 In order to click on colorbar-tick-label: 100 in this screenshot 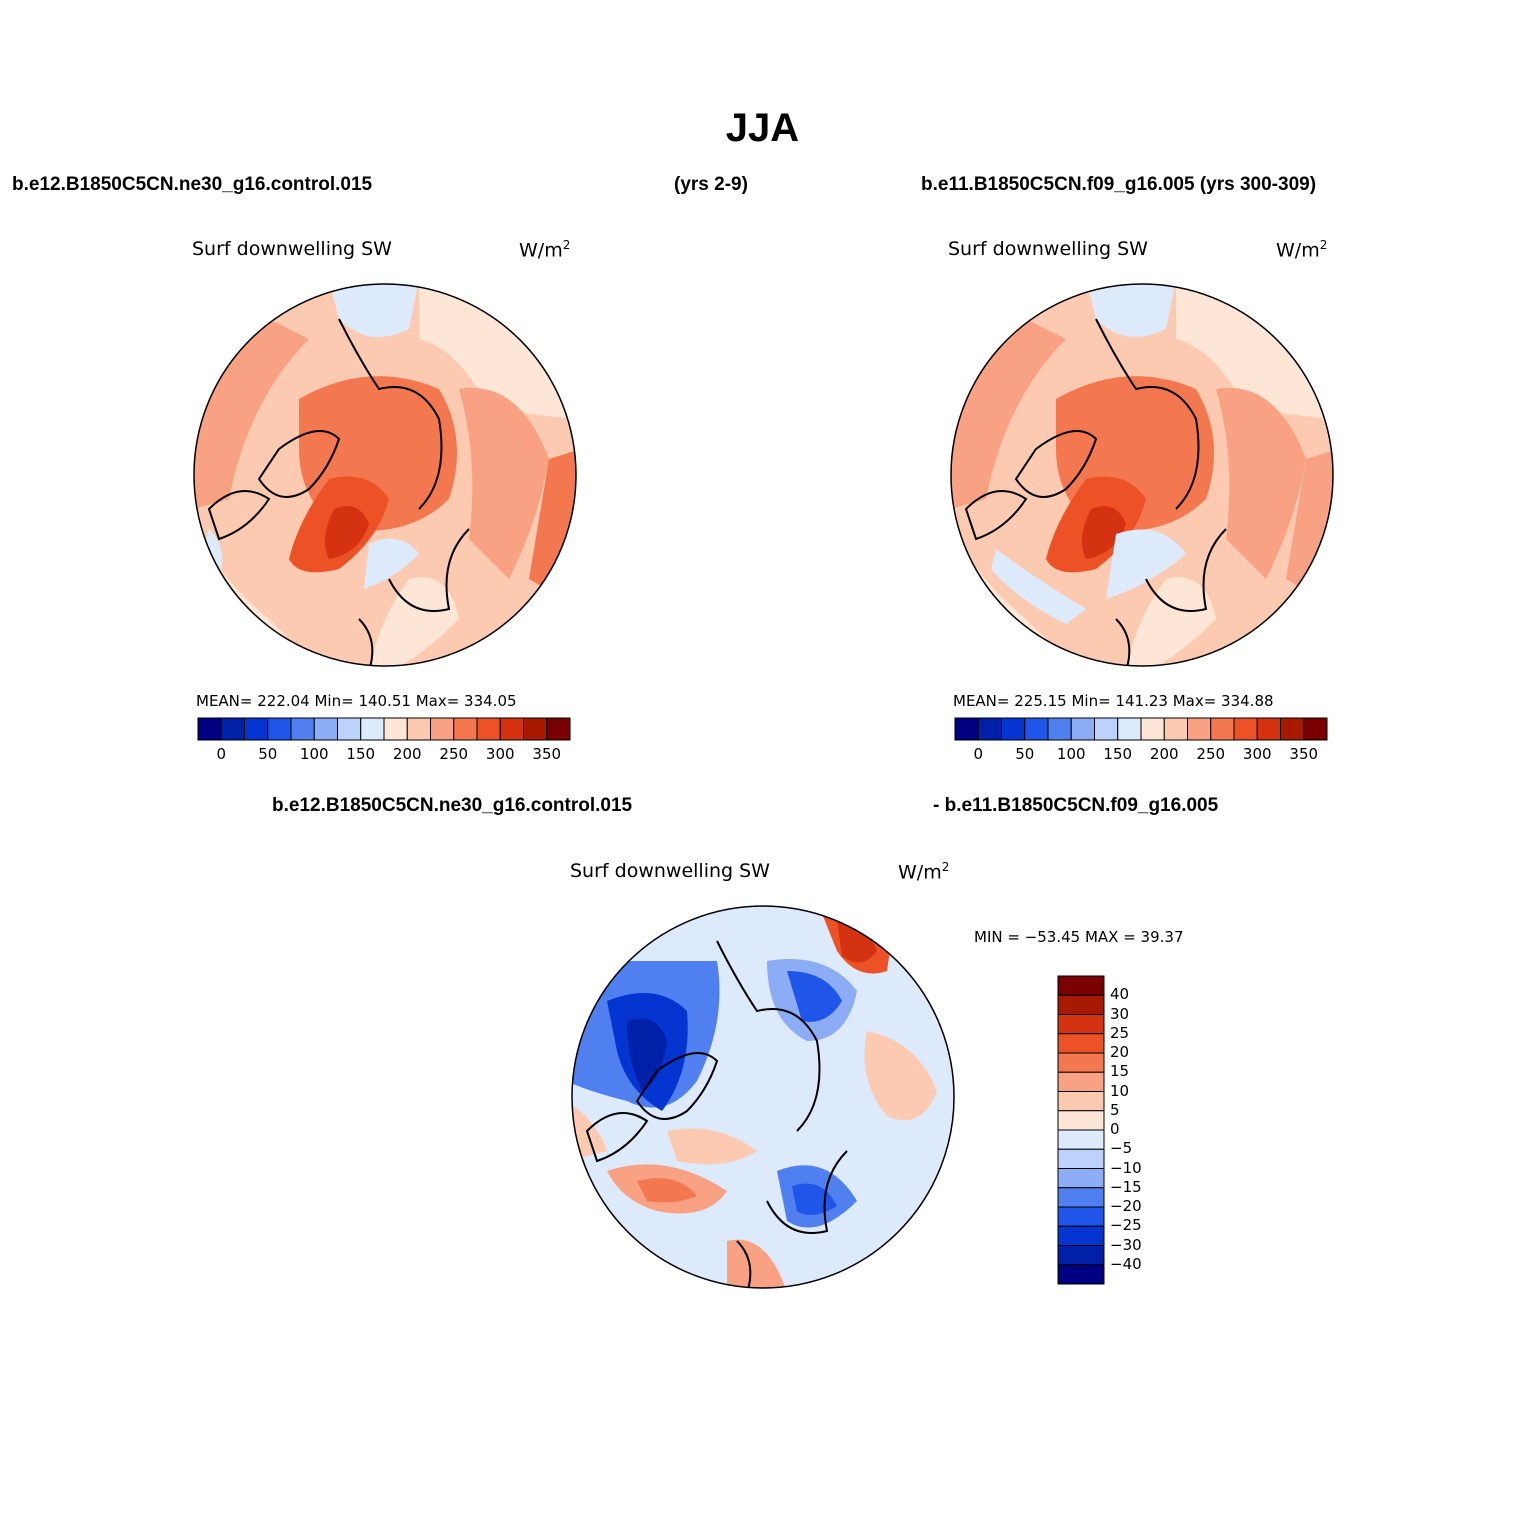, I will do `click(1071, 754)`.